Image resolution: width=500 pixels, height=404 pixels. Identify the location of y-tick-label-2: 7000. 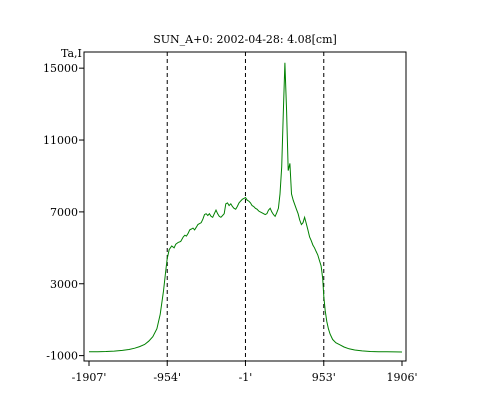
(64, 212).